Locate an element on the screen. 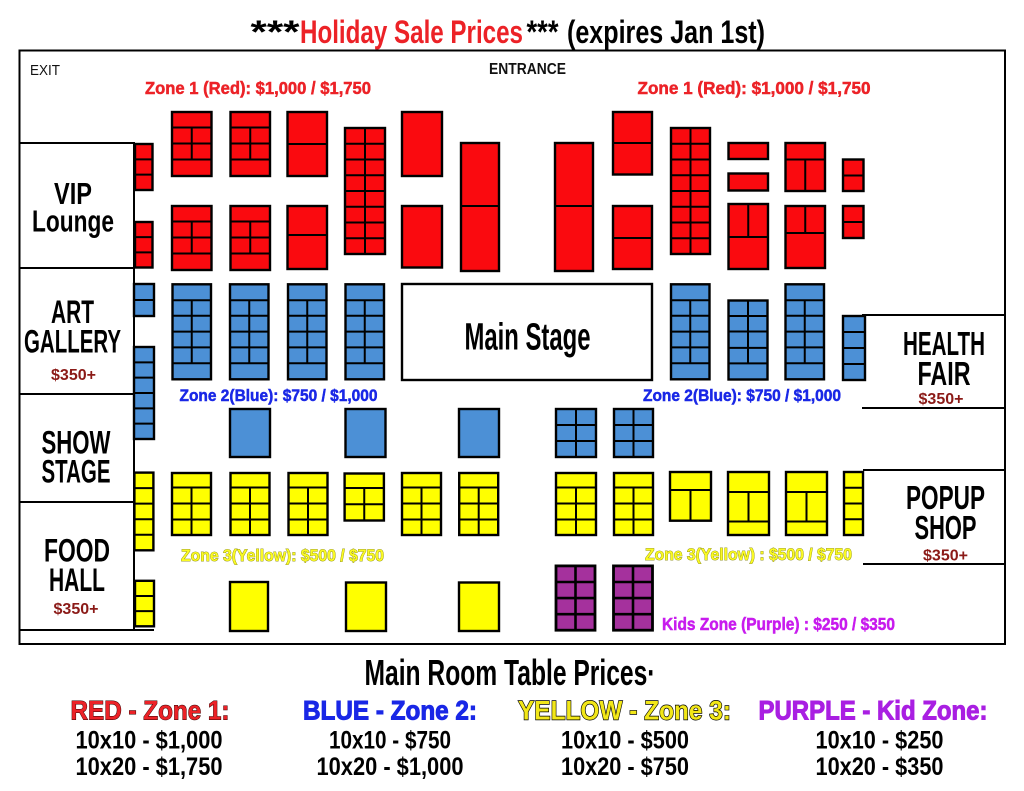 This screenshot has width=1024, height=791. svg-text: RED - Zone 1: is located at coordinates (150, 711).